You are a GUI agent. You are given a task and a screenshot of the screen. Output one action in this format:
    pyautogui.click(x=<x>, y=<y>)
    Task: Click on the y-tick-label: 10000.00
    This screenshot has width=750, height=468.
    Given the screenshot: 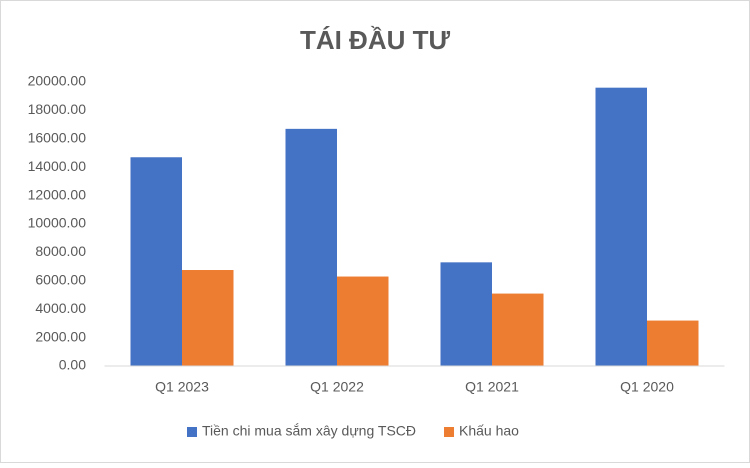 What is the action you would take?
    pyautogui.click(x=57, y=223)
    